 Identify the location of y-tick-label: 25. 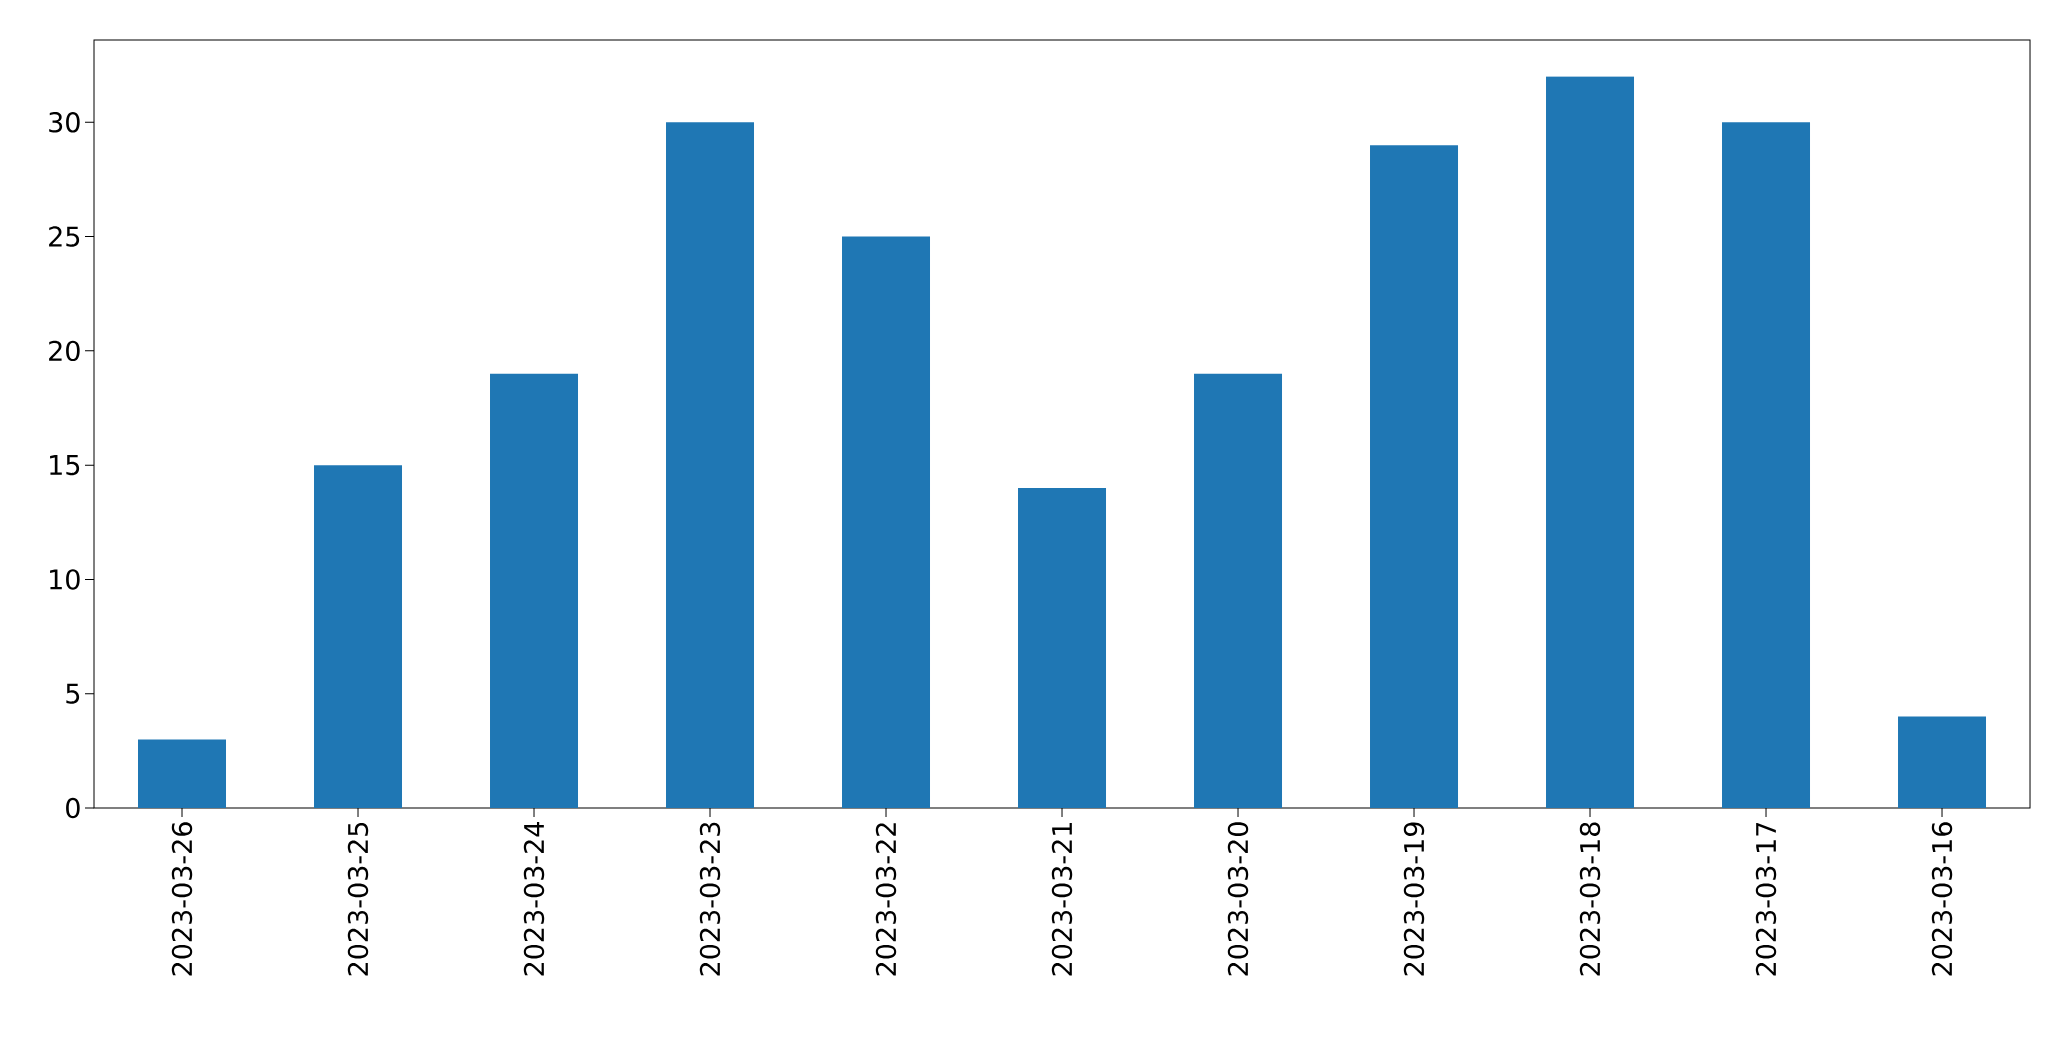
(64, 236).